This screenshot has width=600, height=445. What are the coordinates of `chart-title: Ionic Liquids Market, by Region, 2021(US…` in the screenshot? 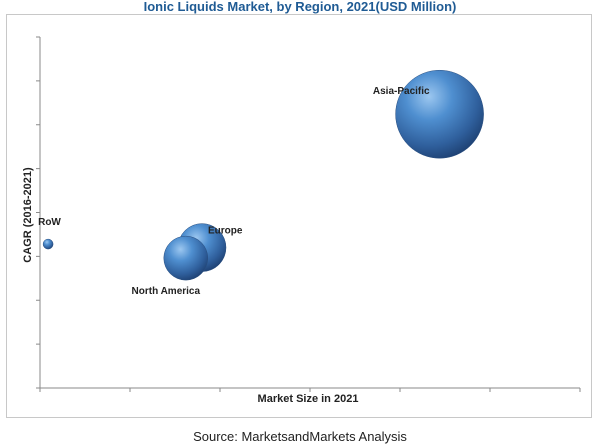 It's located at (300, 7).